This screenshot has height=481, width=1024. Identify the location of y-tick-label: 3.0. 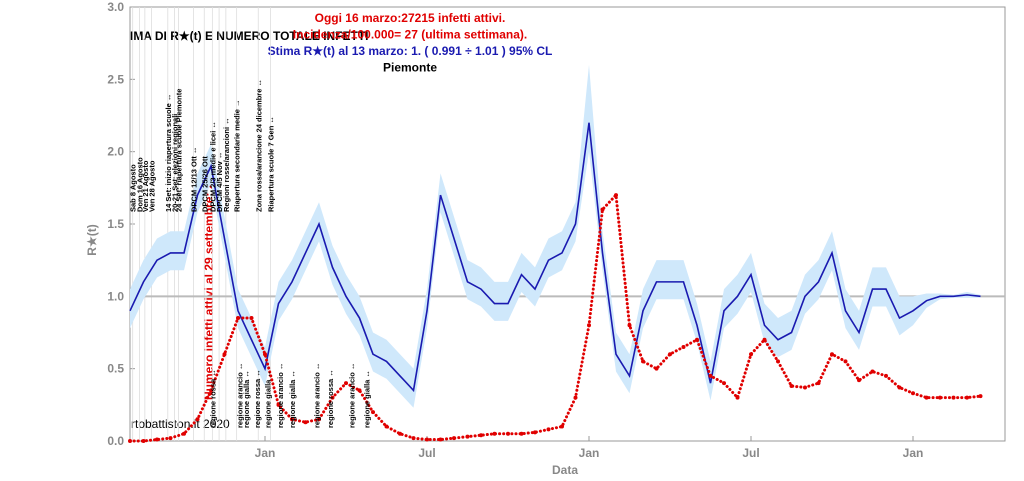
(115, 7).